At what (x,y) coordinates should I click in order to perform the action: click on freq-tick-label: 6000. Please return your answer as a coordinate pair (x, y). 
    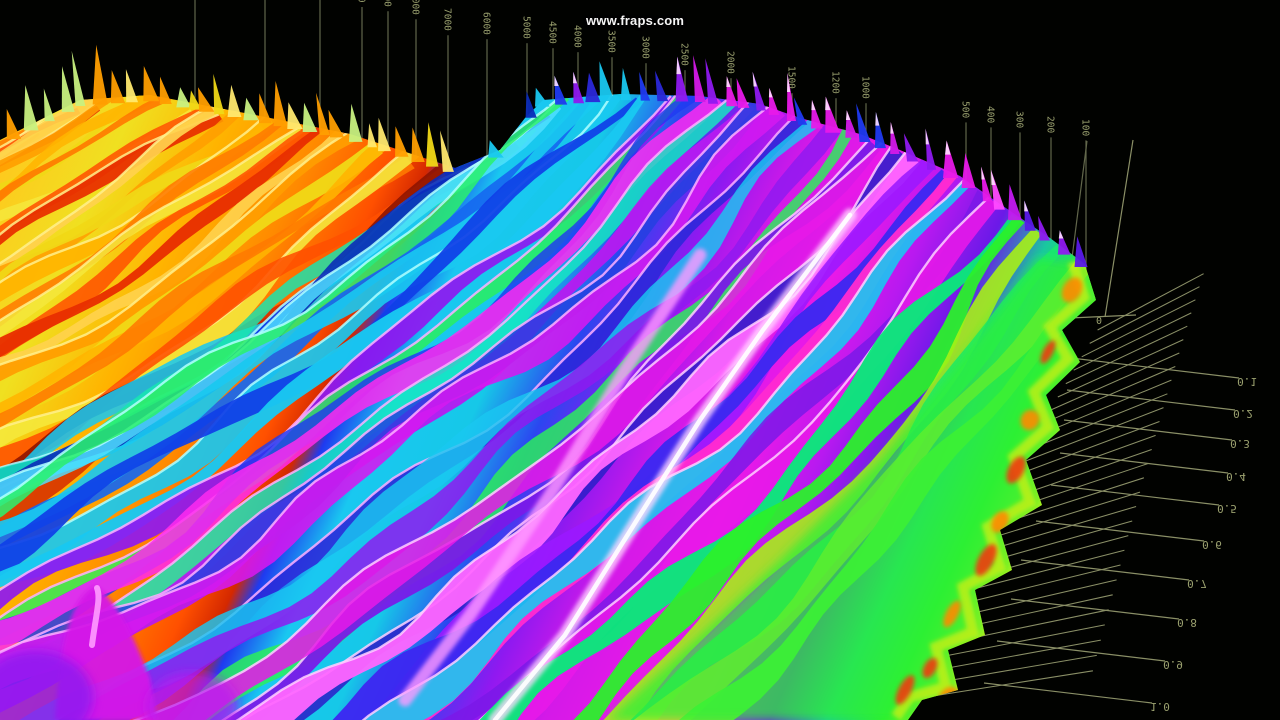
    Looking at the image, I should click on (486, 23).